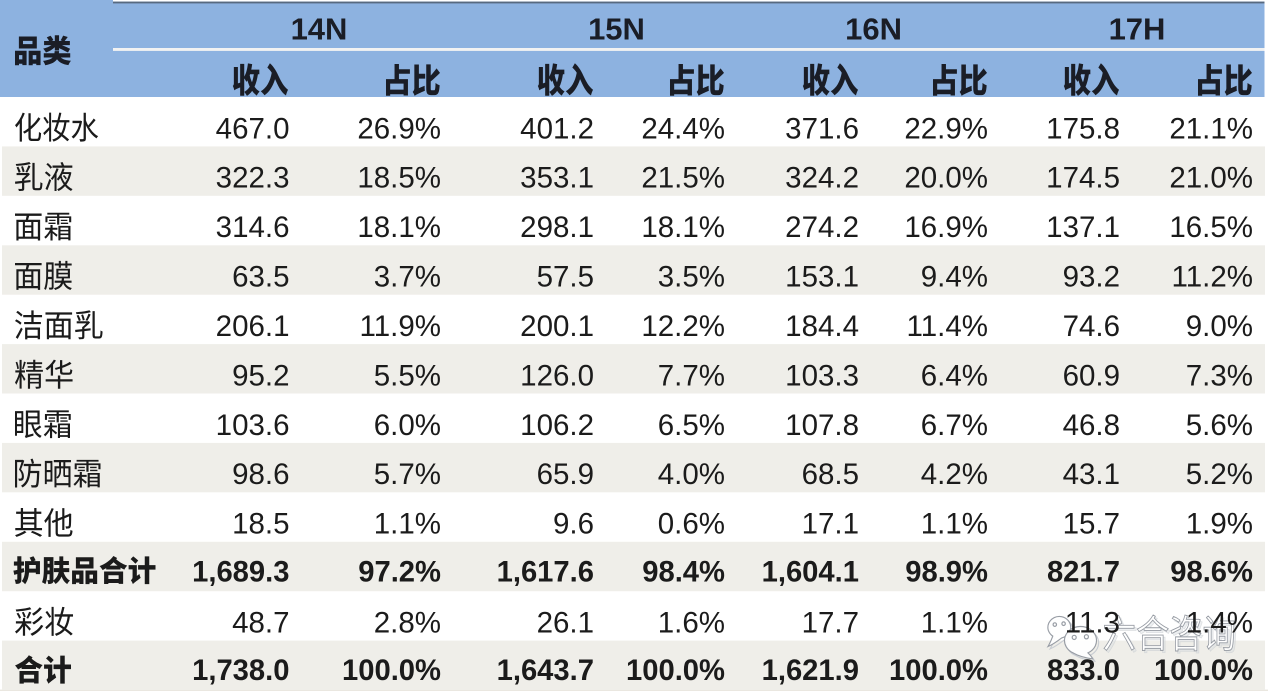 The width and height of the screenshot is (1268, 696). Describe the element at coordinates (1092, 623) in the screenshot. I see `svg-text: 11.3` at that location.